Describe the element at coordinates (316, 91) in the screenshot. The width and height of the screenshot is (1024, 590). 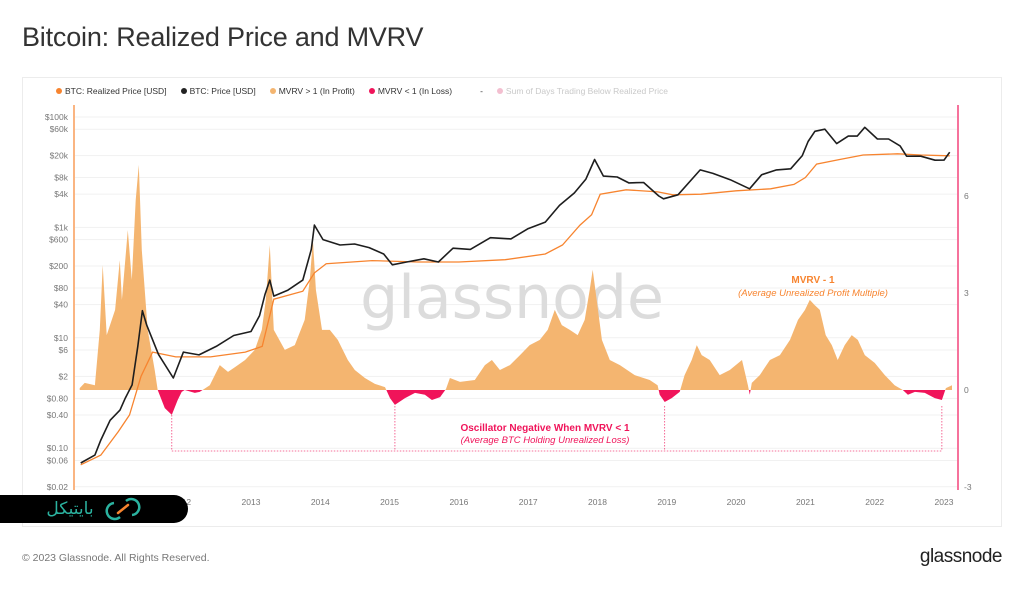
I see `legend-label: MVRV > 1 (In Profit)` at that location.